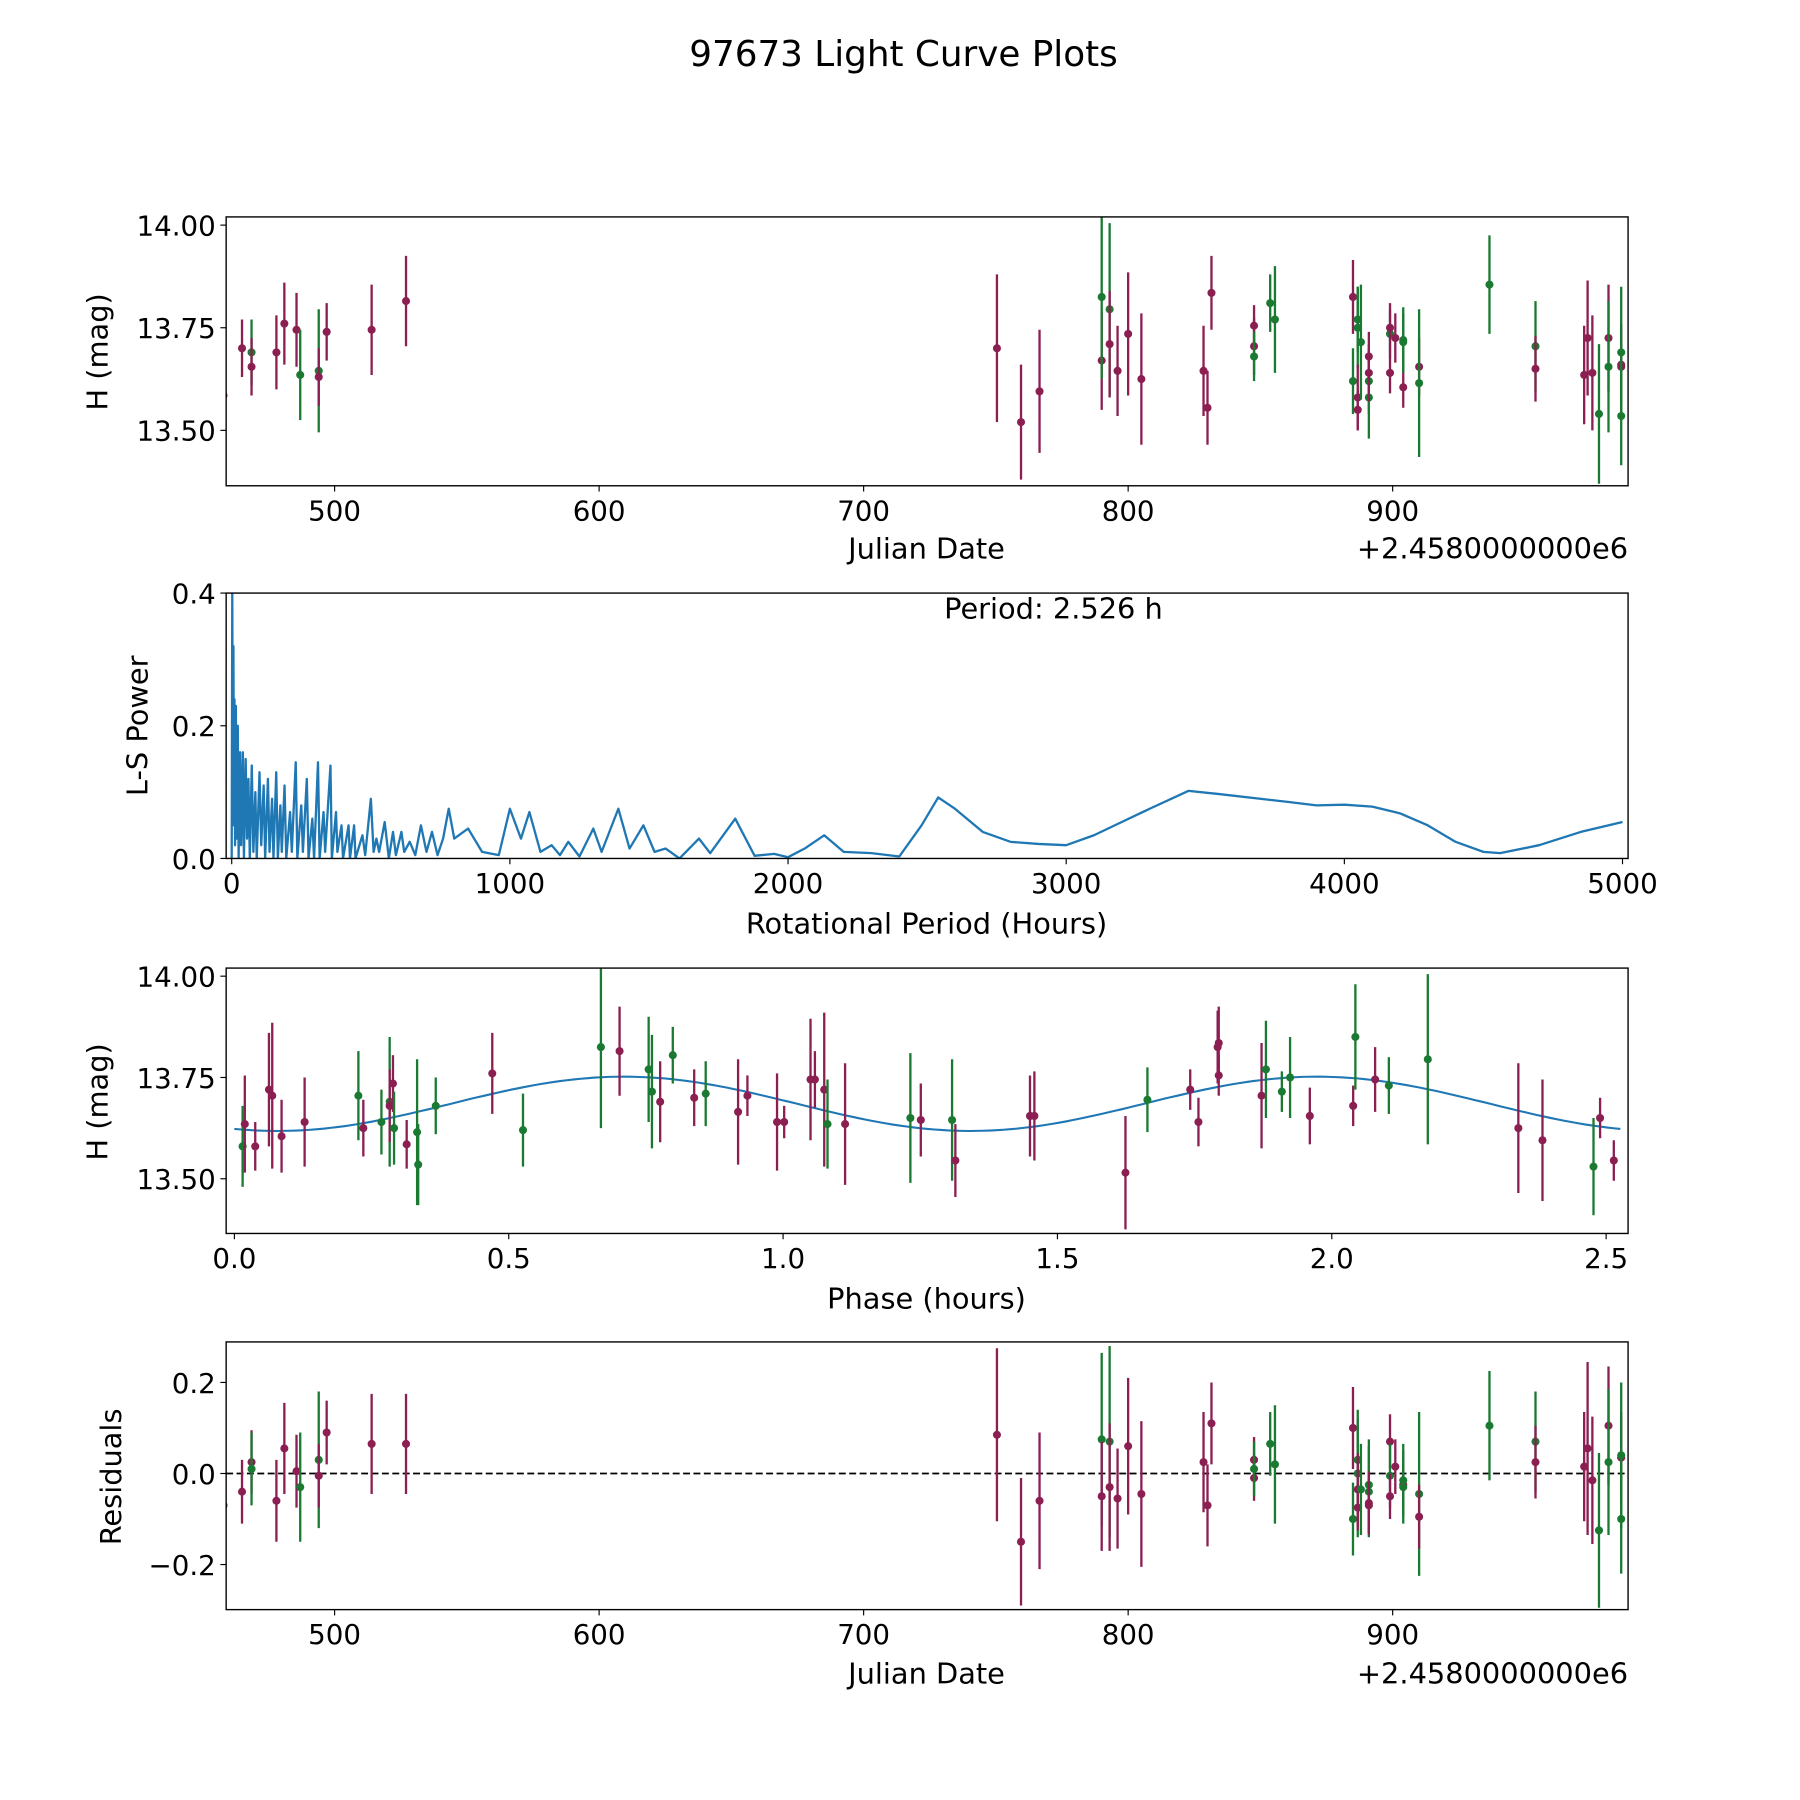 This screenshot has width=1800, height=1800. Describe the element at coordinates (925, 548) in the screenshot. I see `lightcurve-xlabel: Julian Date` at that location.